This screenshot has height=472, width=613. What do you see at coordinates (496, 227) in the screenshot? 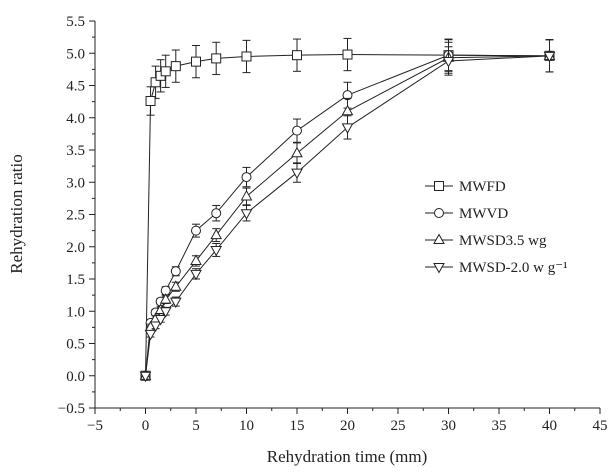
I see `legend: MWFD MWVD MWSD3.5 wg MWSD-2.0 w g⁻¹` at bounding box center [496, 227].